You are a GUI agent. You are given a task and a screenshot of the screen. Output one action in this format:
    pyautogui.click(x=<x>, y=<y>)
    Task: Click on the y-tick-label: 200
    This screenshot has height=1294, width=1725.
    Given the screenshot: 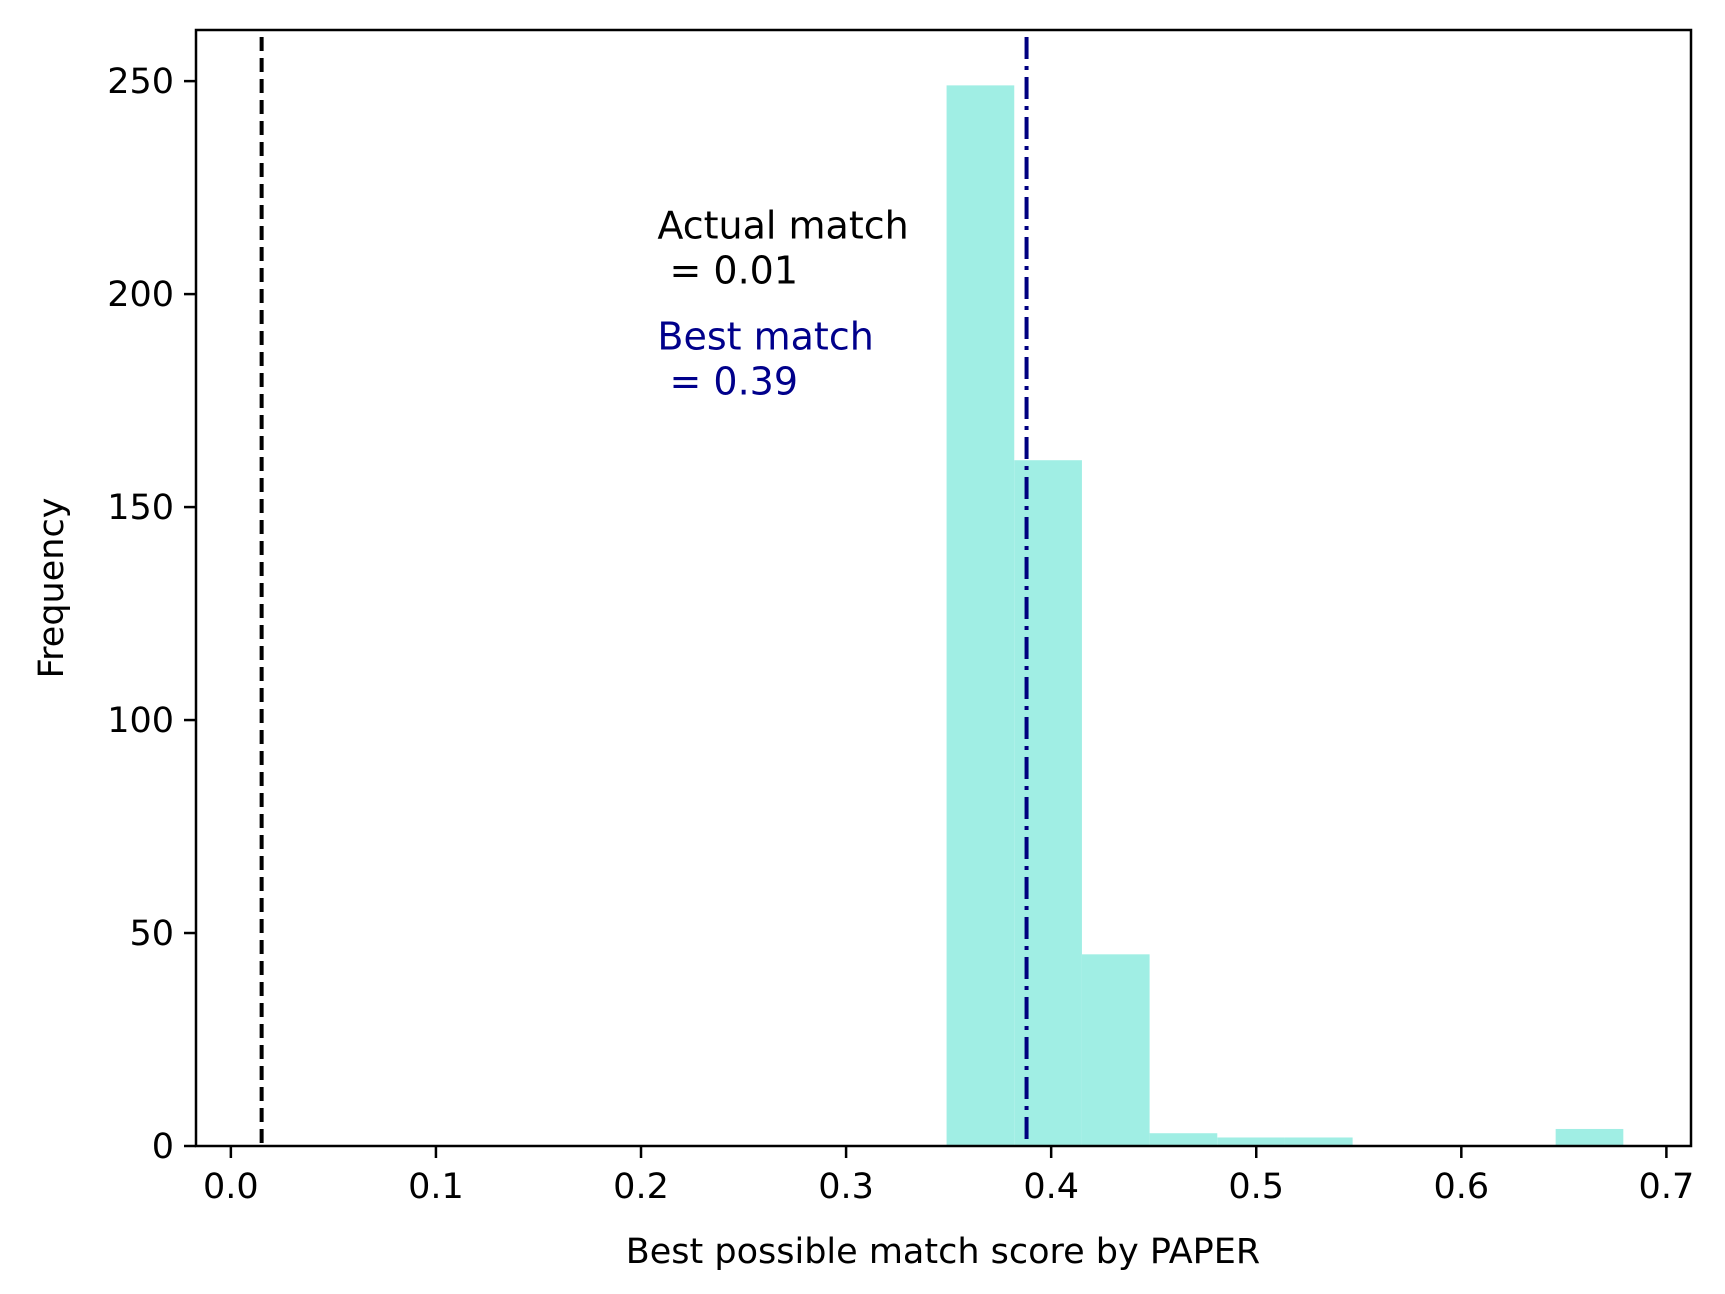 What is the action you would take?
    pyautogui.click(x=140, y=295)
    